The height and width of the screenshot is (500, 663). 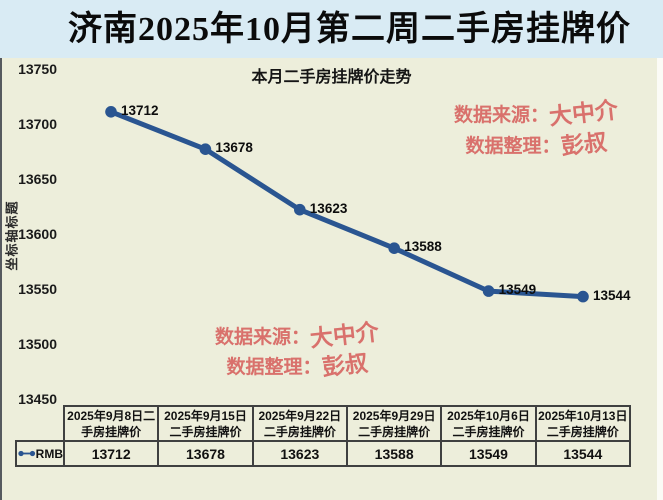 I want to click on table-value-cell: 13712, so click(x=111, y=453).